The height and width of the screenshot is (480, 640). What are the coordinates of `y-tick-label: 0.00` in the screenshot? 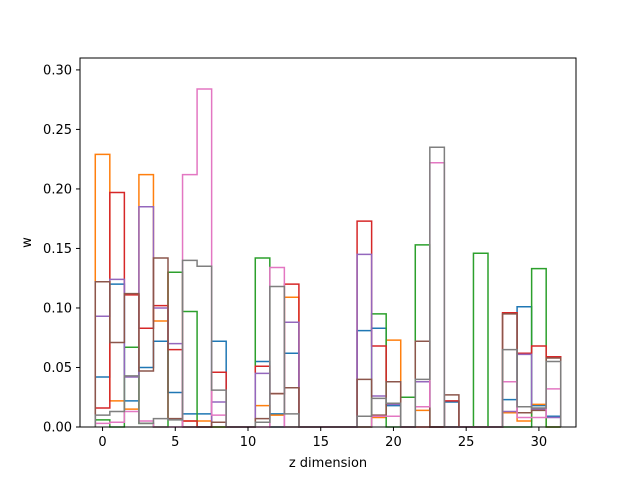 It's located at (57, 428).